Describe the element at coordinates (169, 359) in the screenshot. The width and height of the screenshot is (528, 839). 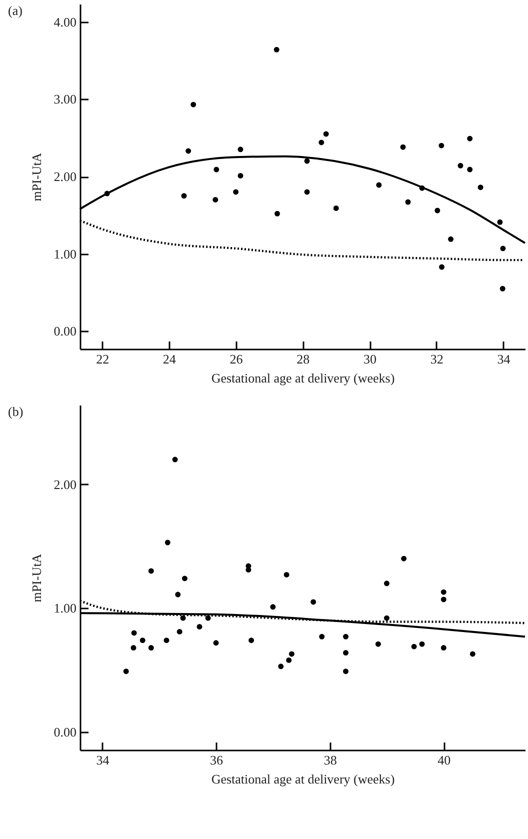
I see `x-tick-label: 24` at that location.